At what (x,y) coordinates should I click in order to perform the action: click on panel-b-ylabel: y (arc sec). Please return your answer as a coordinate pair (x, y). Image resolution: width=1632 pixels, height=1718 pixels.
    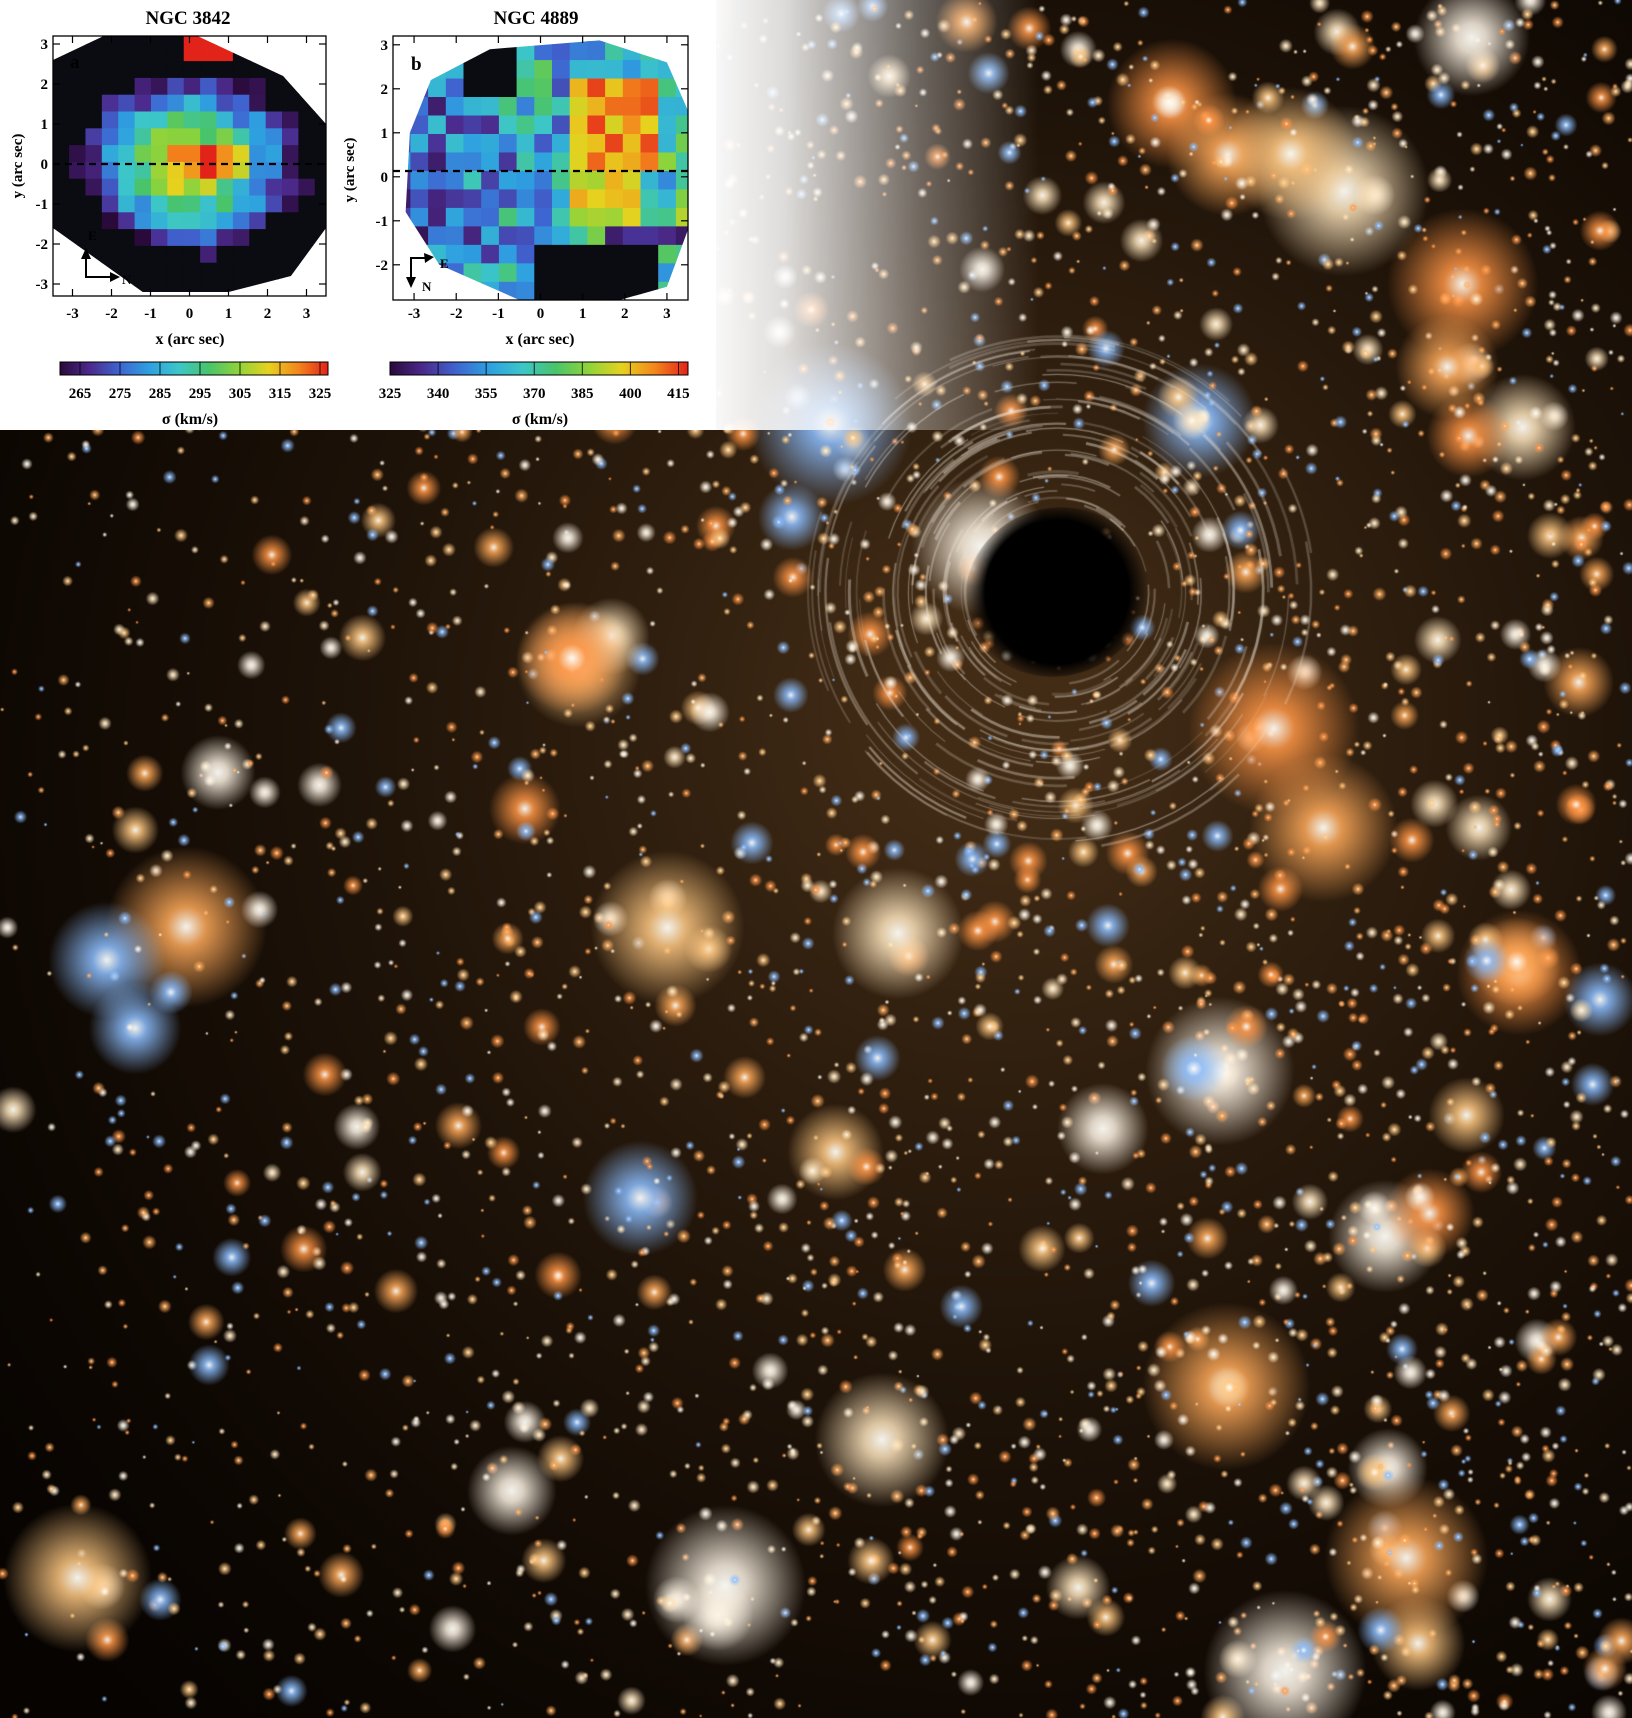
    Looking at the image, I should click on (350, 170).